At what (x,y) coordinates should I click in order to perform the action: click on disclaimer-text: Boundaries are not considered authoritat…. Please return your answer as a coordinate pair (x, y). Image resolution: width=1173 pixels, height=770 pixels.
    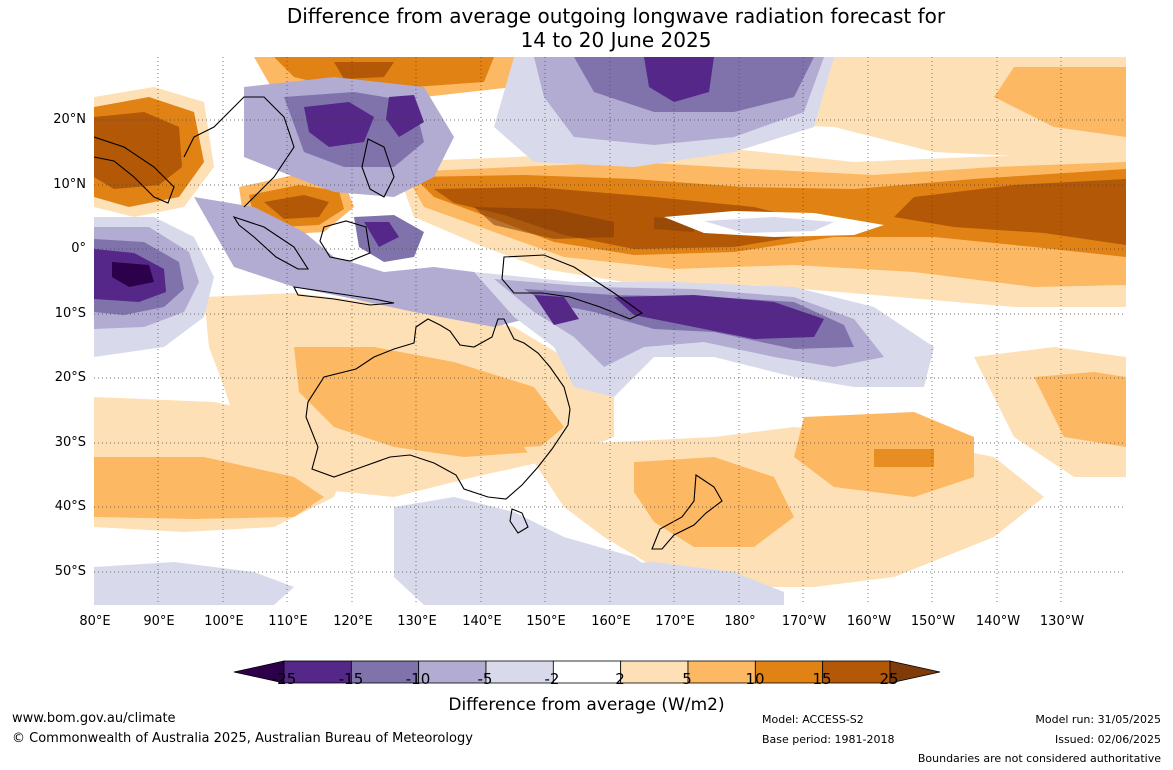
    Looking at the image, I should click on (1039, 758).